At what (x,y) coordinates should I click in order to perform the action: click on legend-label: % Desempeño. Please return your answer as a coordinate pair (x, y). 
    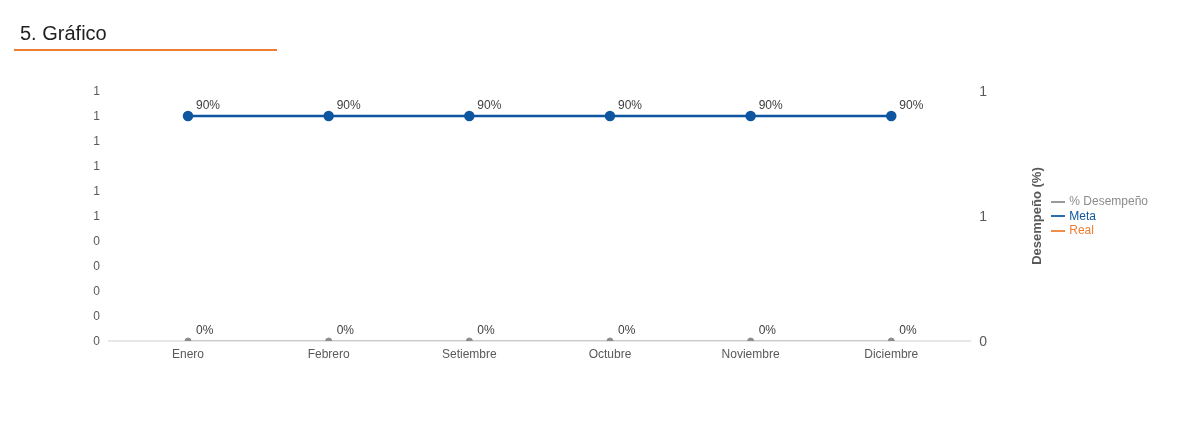
    Looking at the image, I should click on (1108, 200).